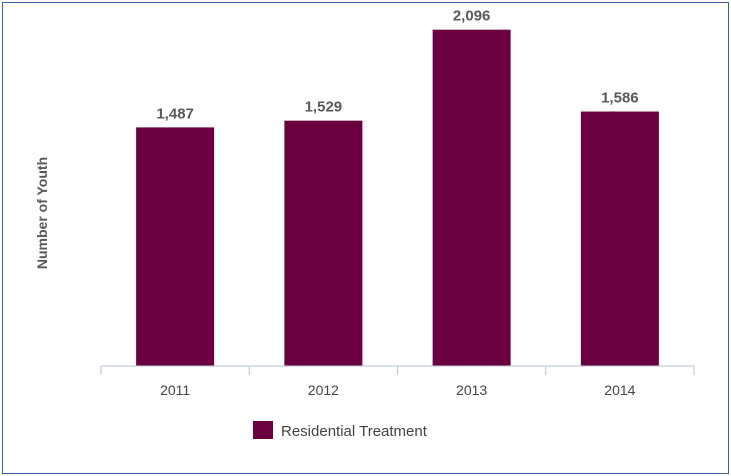  I want to click on legend-swatch, so click(263, 430).